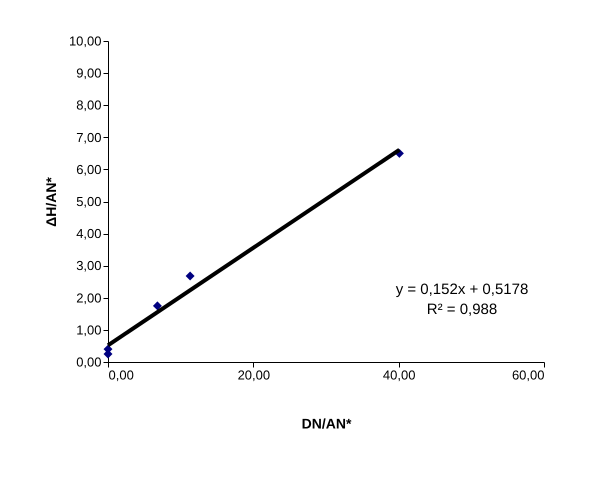 The height and width of the screenshot is (477, 593). Describe the element at coordinates (89, 266) in the screenshot. I see `y-tick-label: 3,00` at that location.